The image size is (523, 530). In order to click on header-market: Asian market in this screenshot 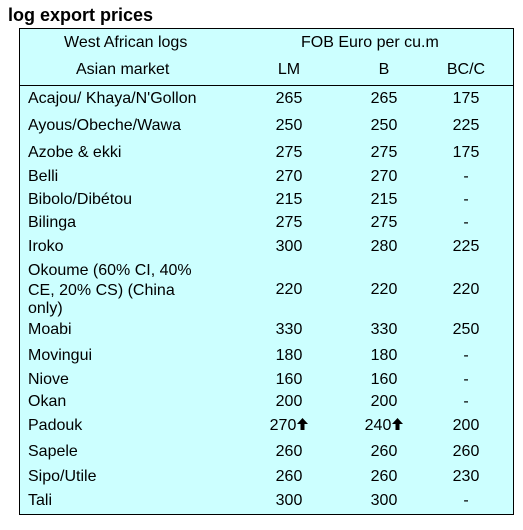, I will do `click(123, 69)`.